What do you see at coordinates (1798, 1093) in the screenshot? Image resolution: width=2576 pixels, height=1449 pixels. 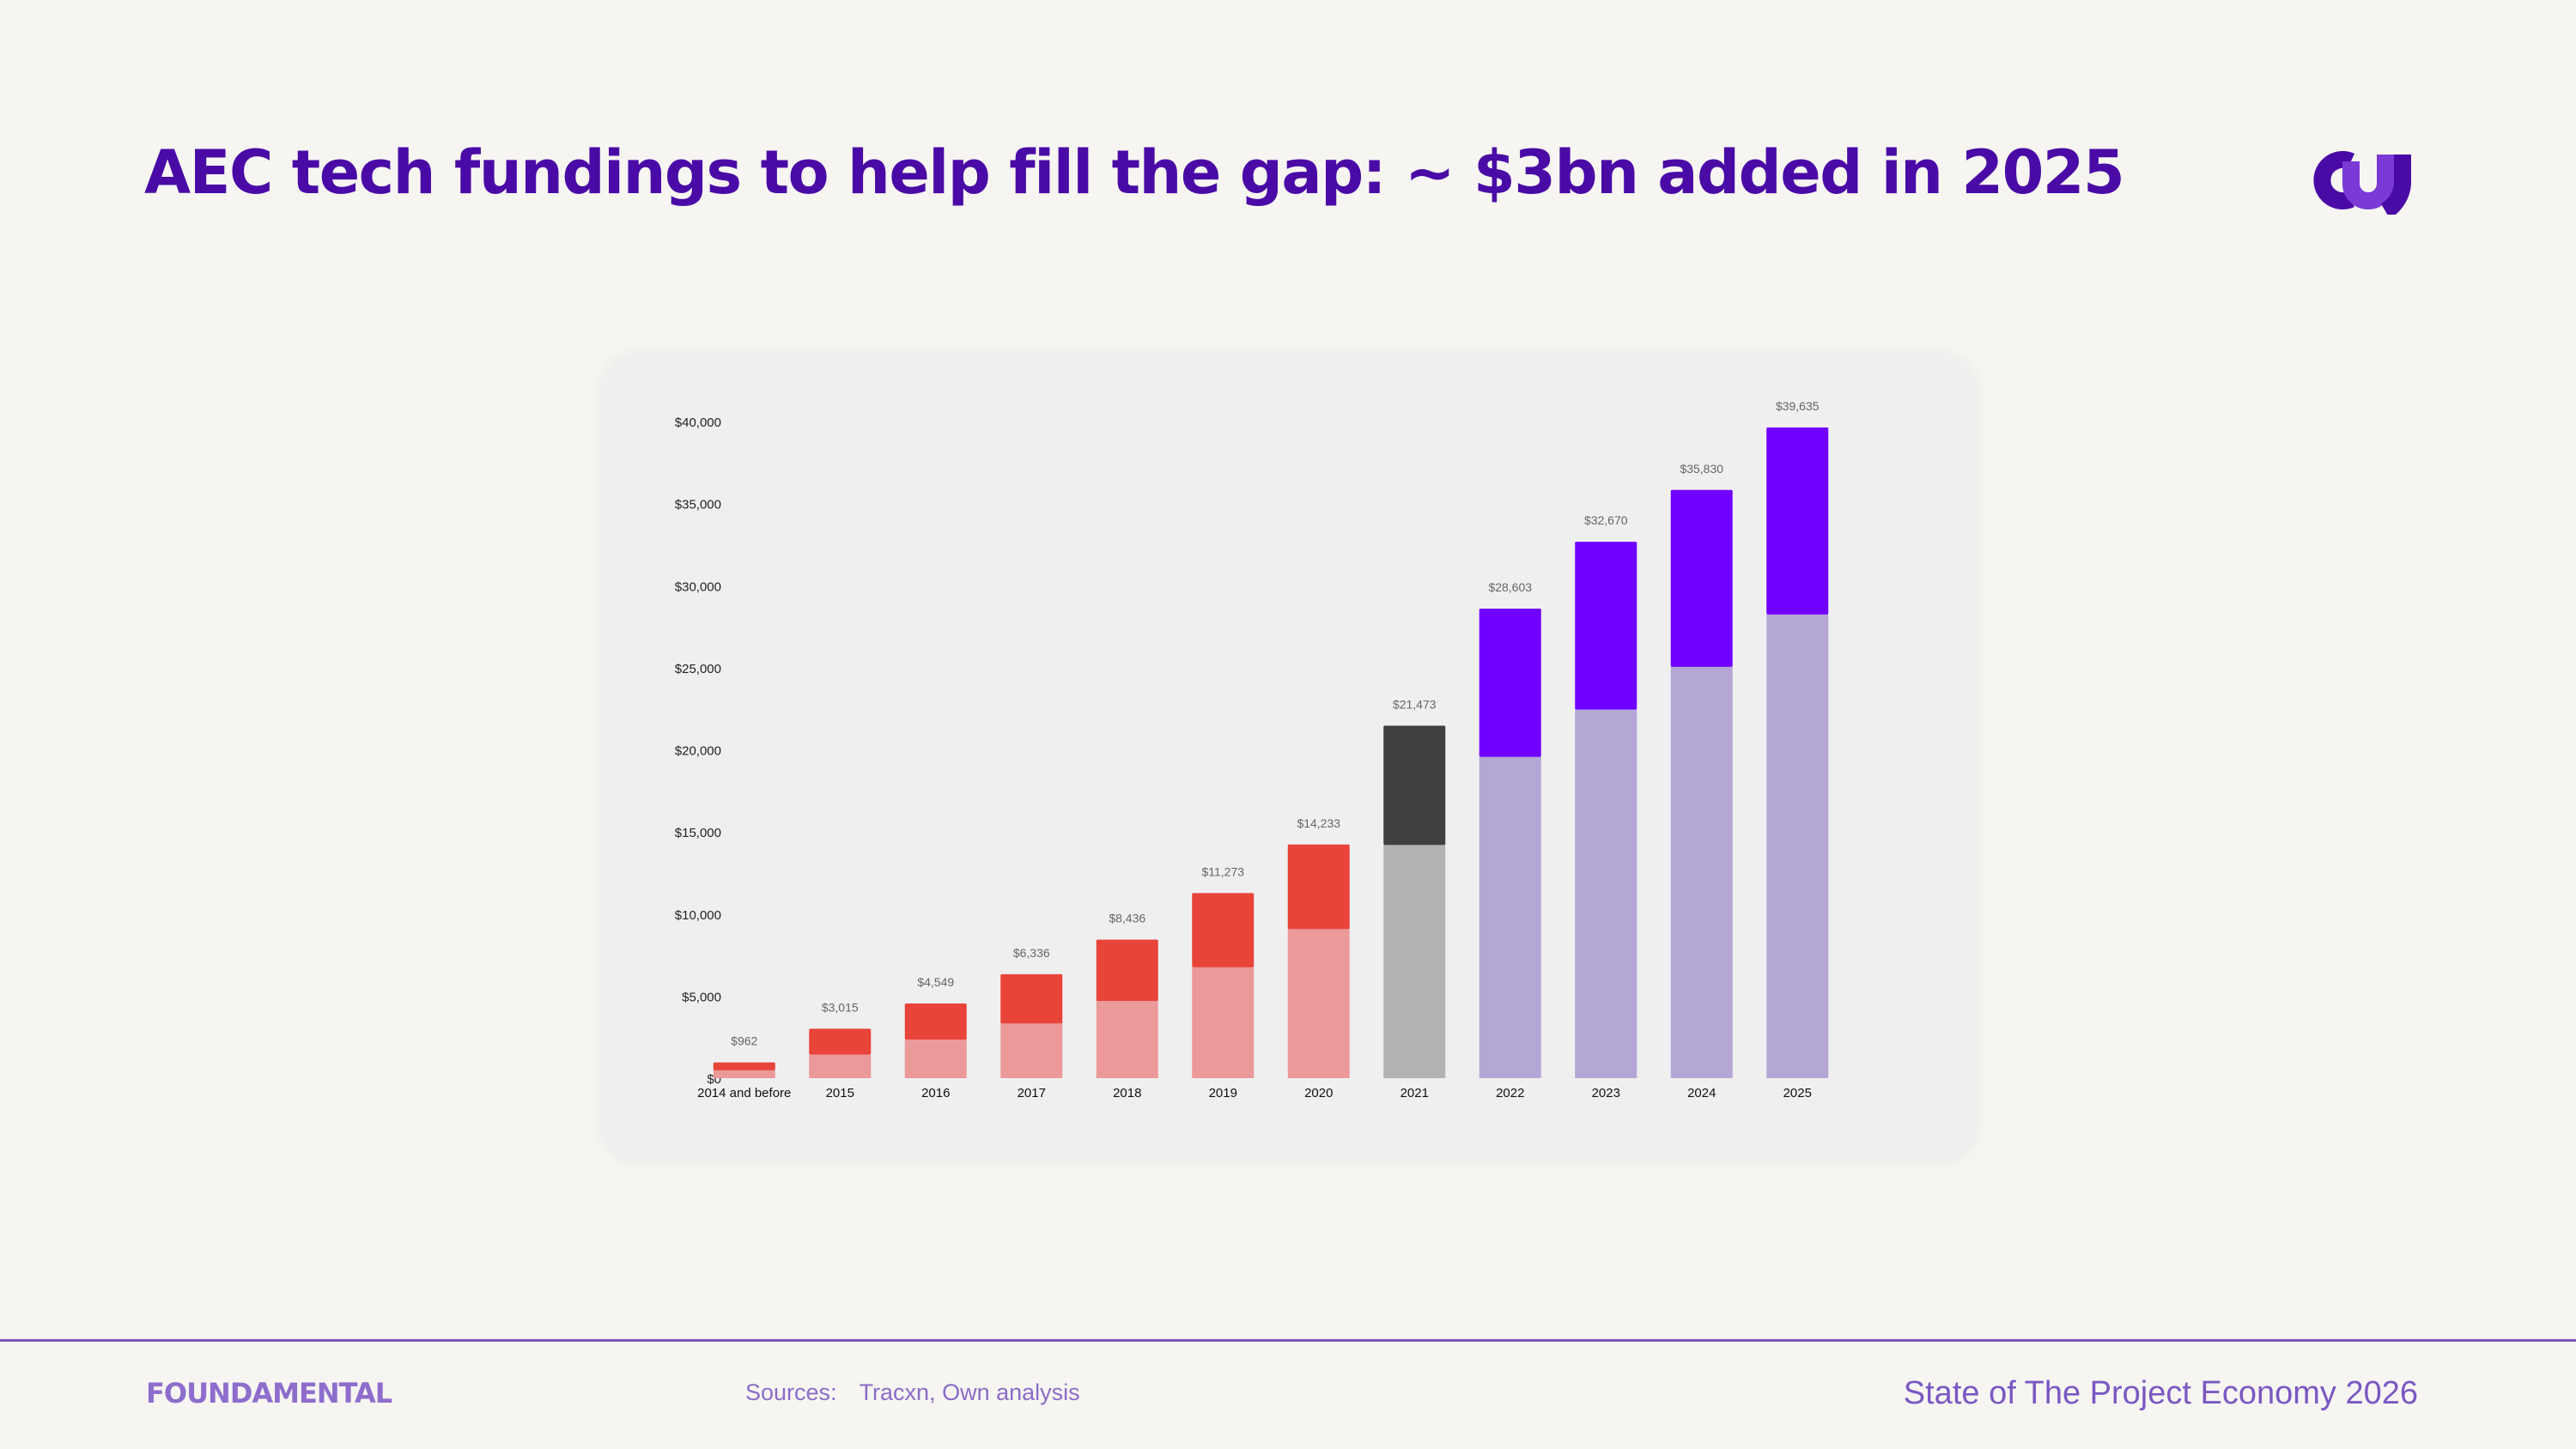 I see `x-tick-label: 2025` at bounding box center [1798, 1093].